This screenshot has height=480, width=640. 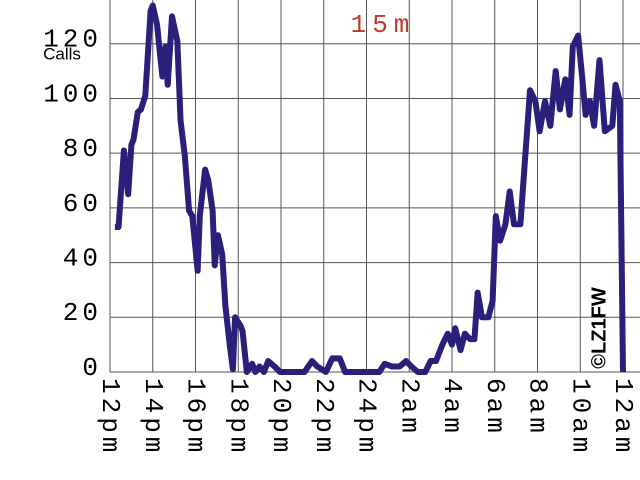 I want to click on chart-title: 15m, so click(x=383, y=25).